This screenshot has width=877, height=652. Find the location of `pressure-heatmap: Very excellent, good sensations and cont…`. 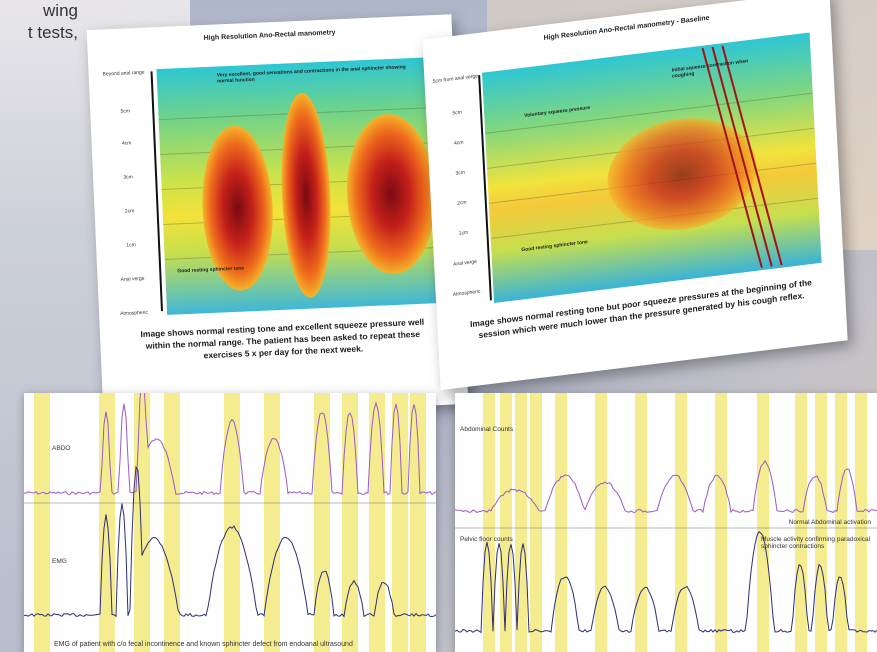

pressure-heatmap: Very excellent, good sensations and cont… is located at coordinates (304, 185).